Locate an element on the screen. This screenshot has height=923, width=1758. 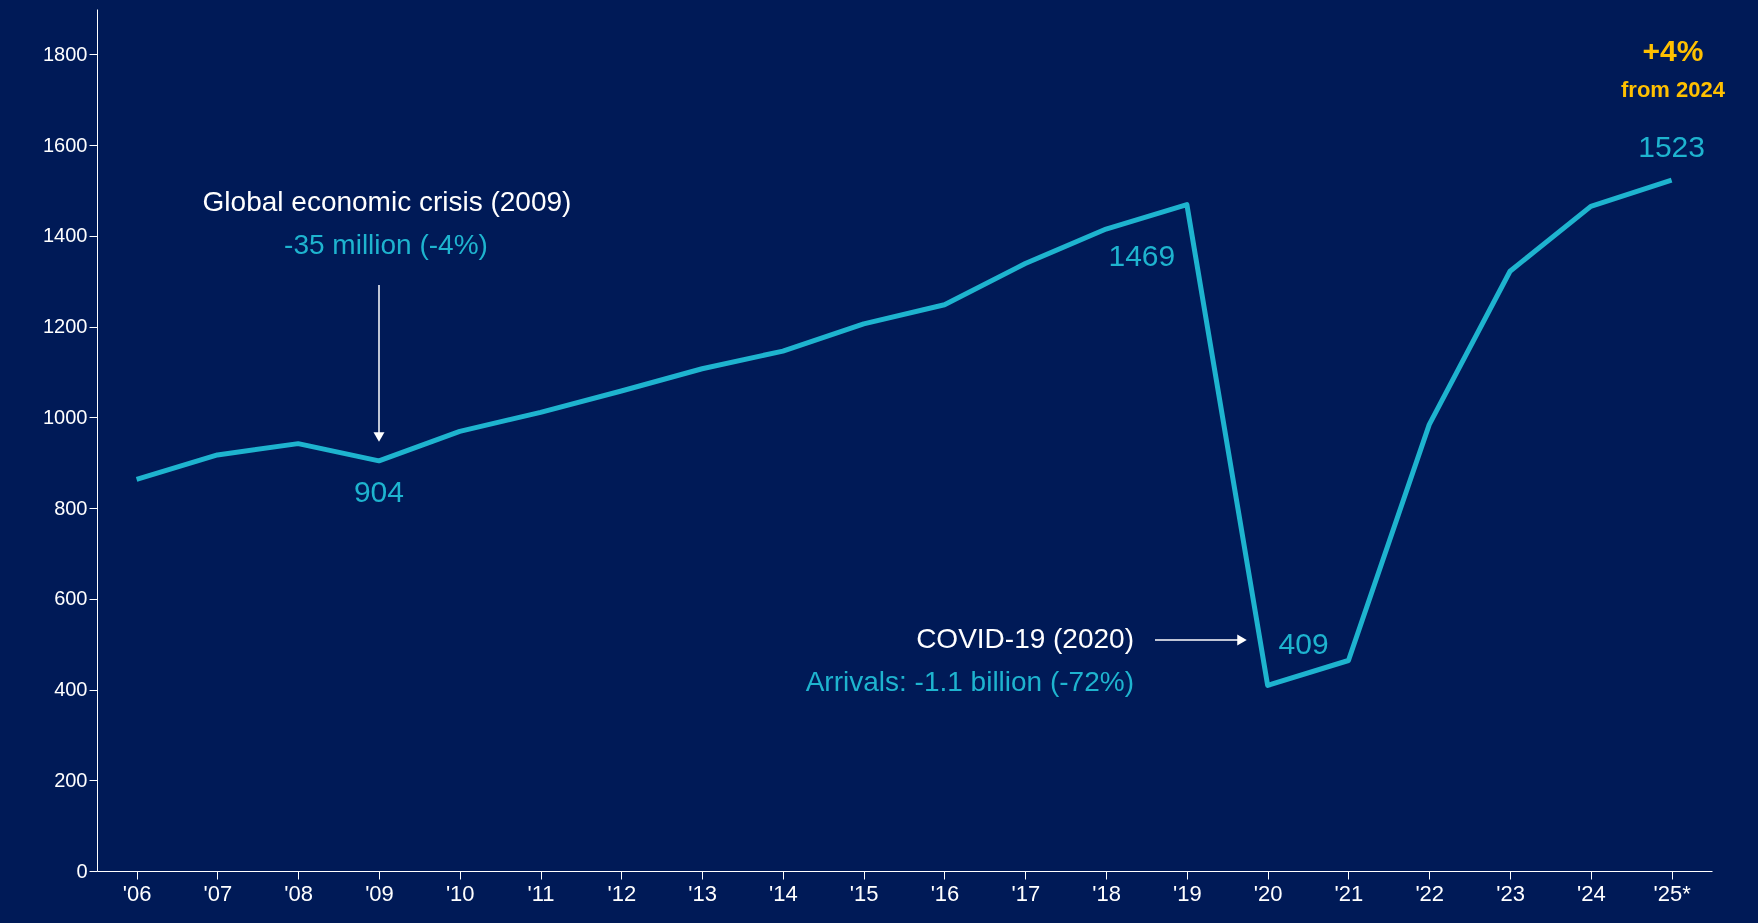
x-tick-label: '25* is located at coordinates (1672, 893).